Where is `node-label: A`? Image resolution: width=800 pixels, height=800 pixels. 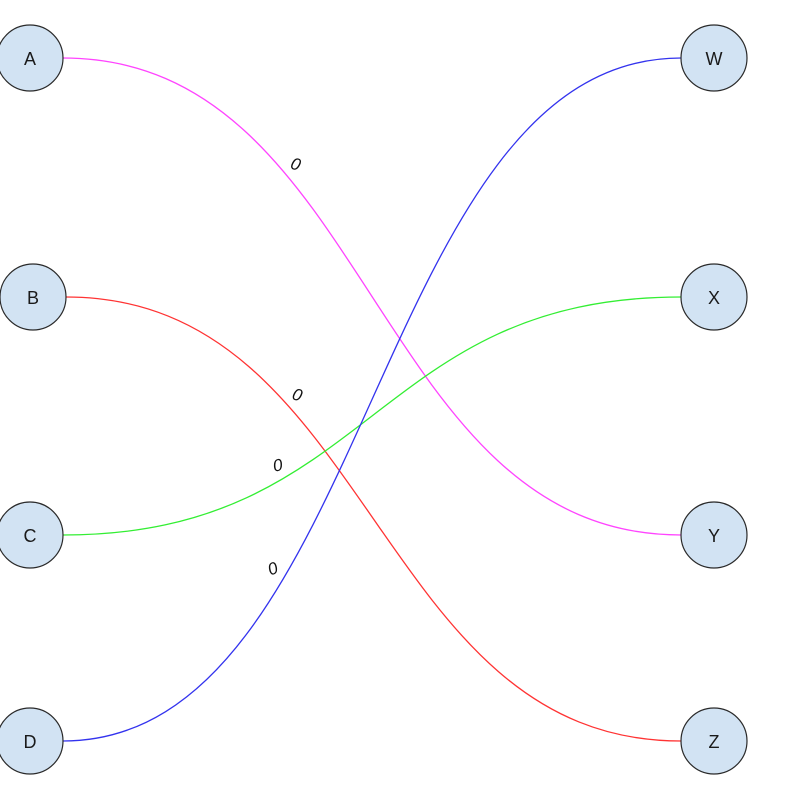
node-label: A is located at coordinates (30, 59).